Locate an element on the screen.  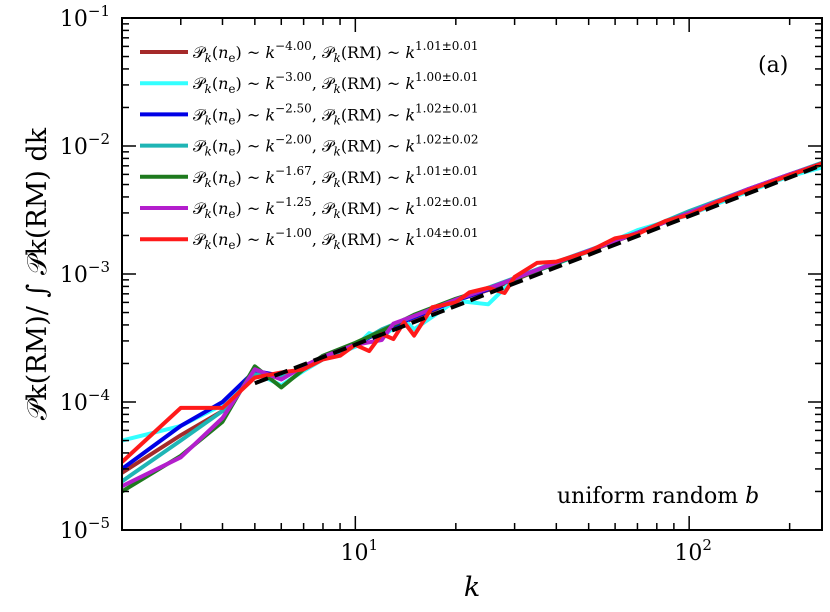
y-tick-label-2: 10⁻⁴ is located at coordinates (85, 401).